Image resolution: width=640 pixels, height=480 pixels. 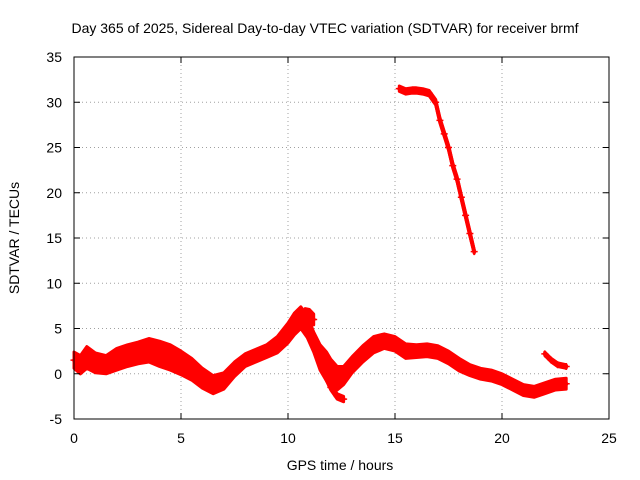 What do you see at coordinates (74, 438) in the screenshot?
I see `x-tick-label: 0` at bounding box center [74, 438].